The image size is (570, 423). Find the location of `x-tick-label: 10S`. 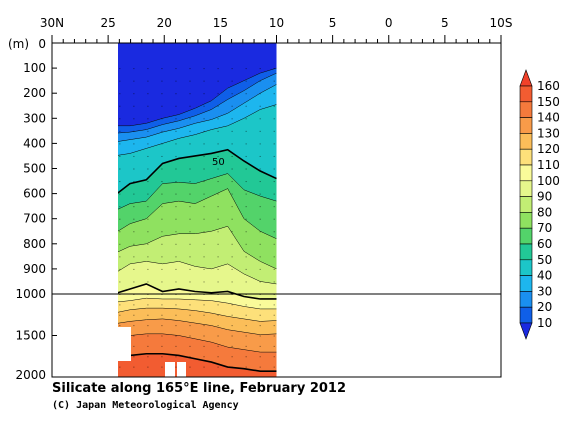

x-tick-label: 10S is located at coordinates (501, 23).